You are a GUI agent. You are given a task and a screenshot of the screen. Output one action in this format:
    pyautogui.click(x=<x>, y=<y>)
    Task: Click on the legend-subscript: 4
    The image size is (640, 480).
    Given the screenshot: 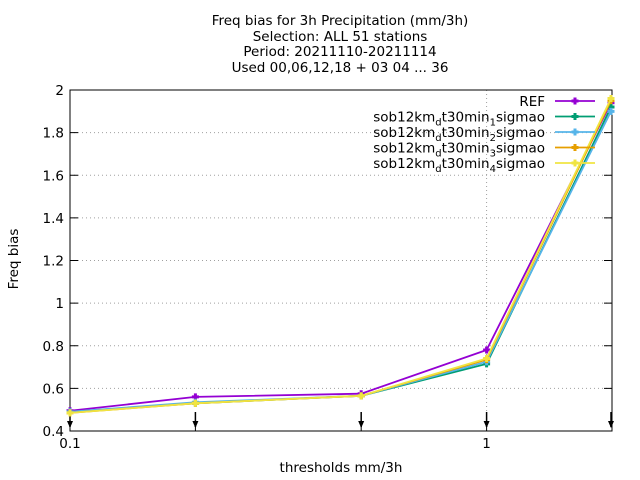 What is the action you would take?
    pyautogui.click(x=493, y=169)
    